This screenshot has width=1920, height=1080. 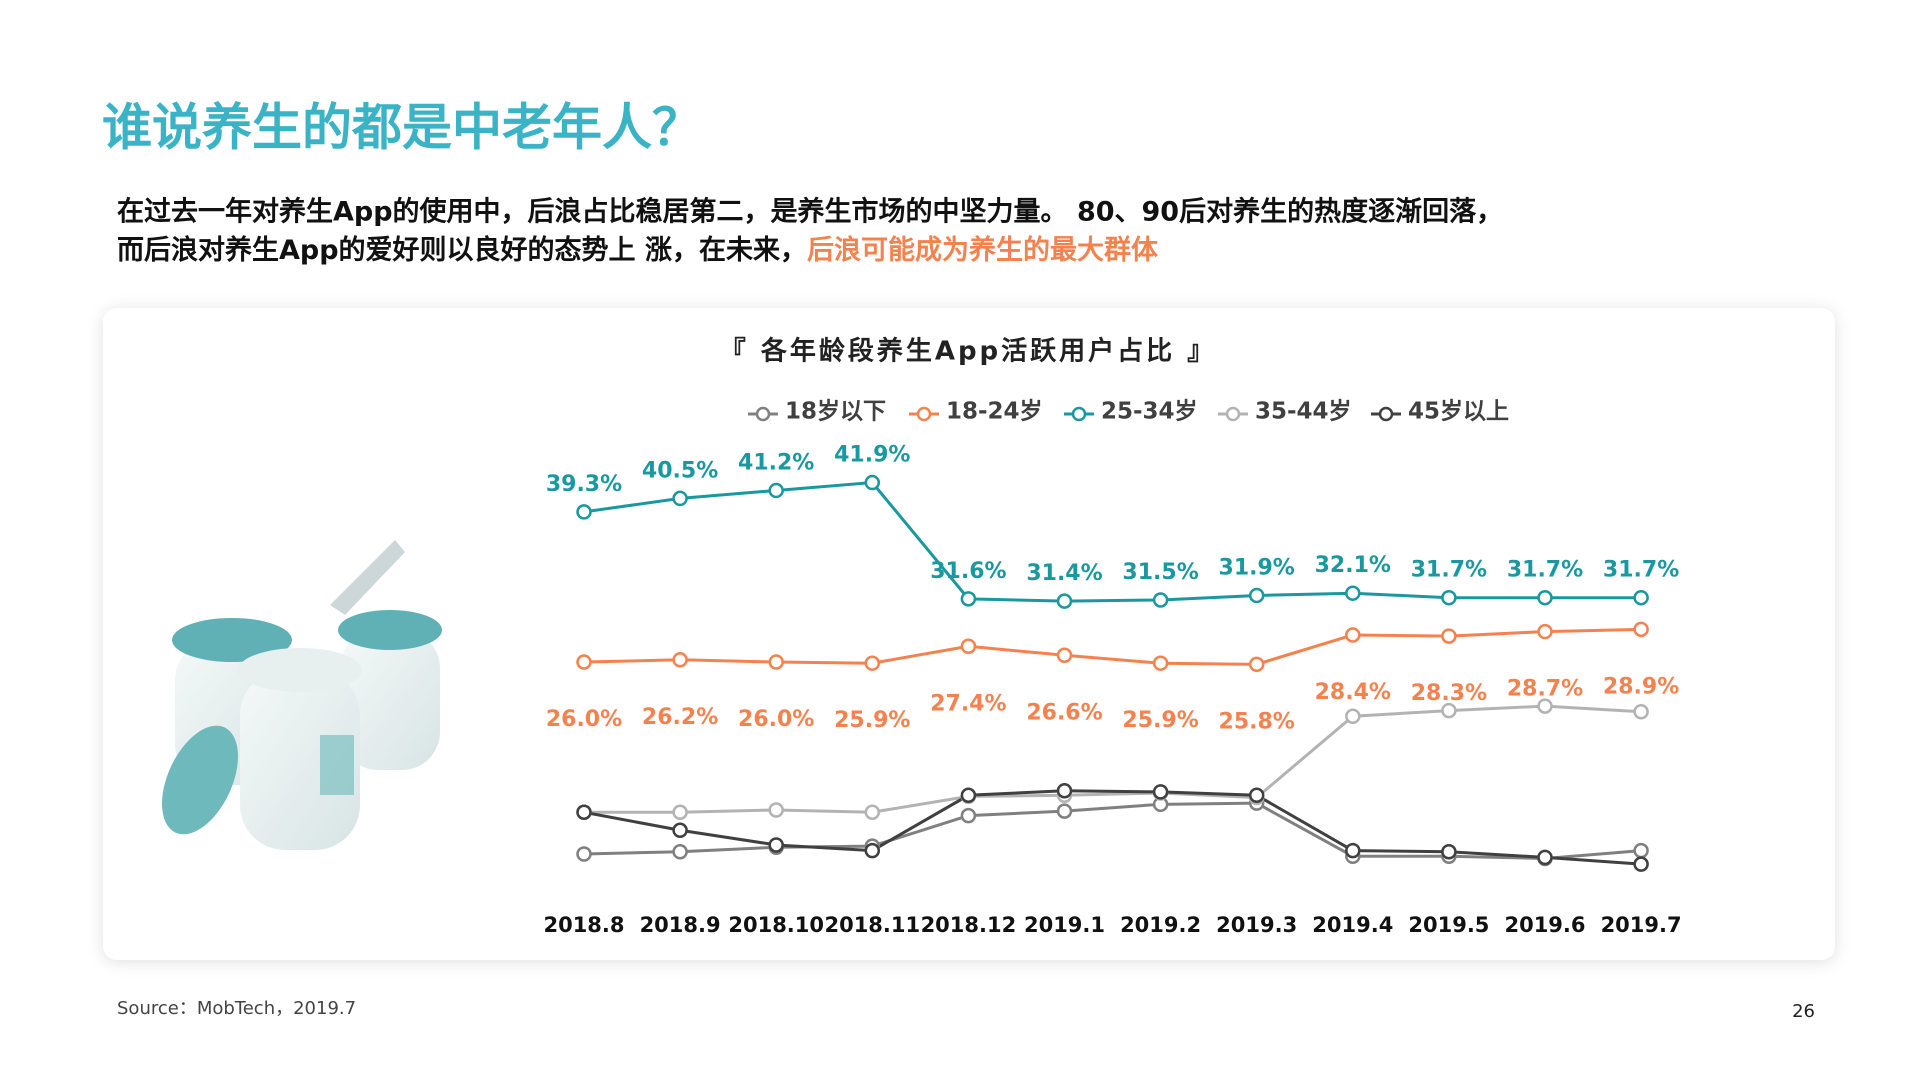 I want to click on data-label: 28.7%, so click(x=1545, y=689).